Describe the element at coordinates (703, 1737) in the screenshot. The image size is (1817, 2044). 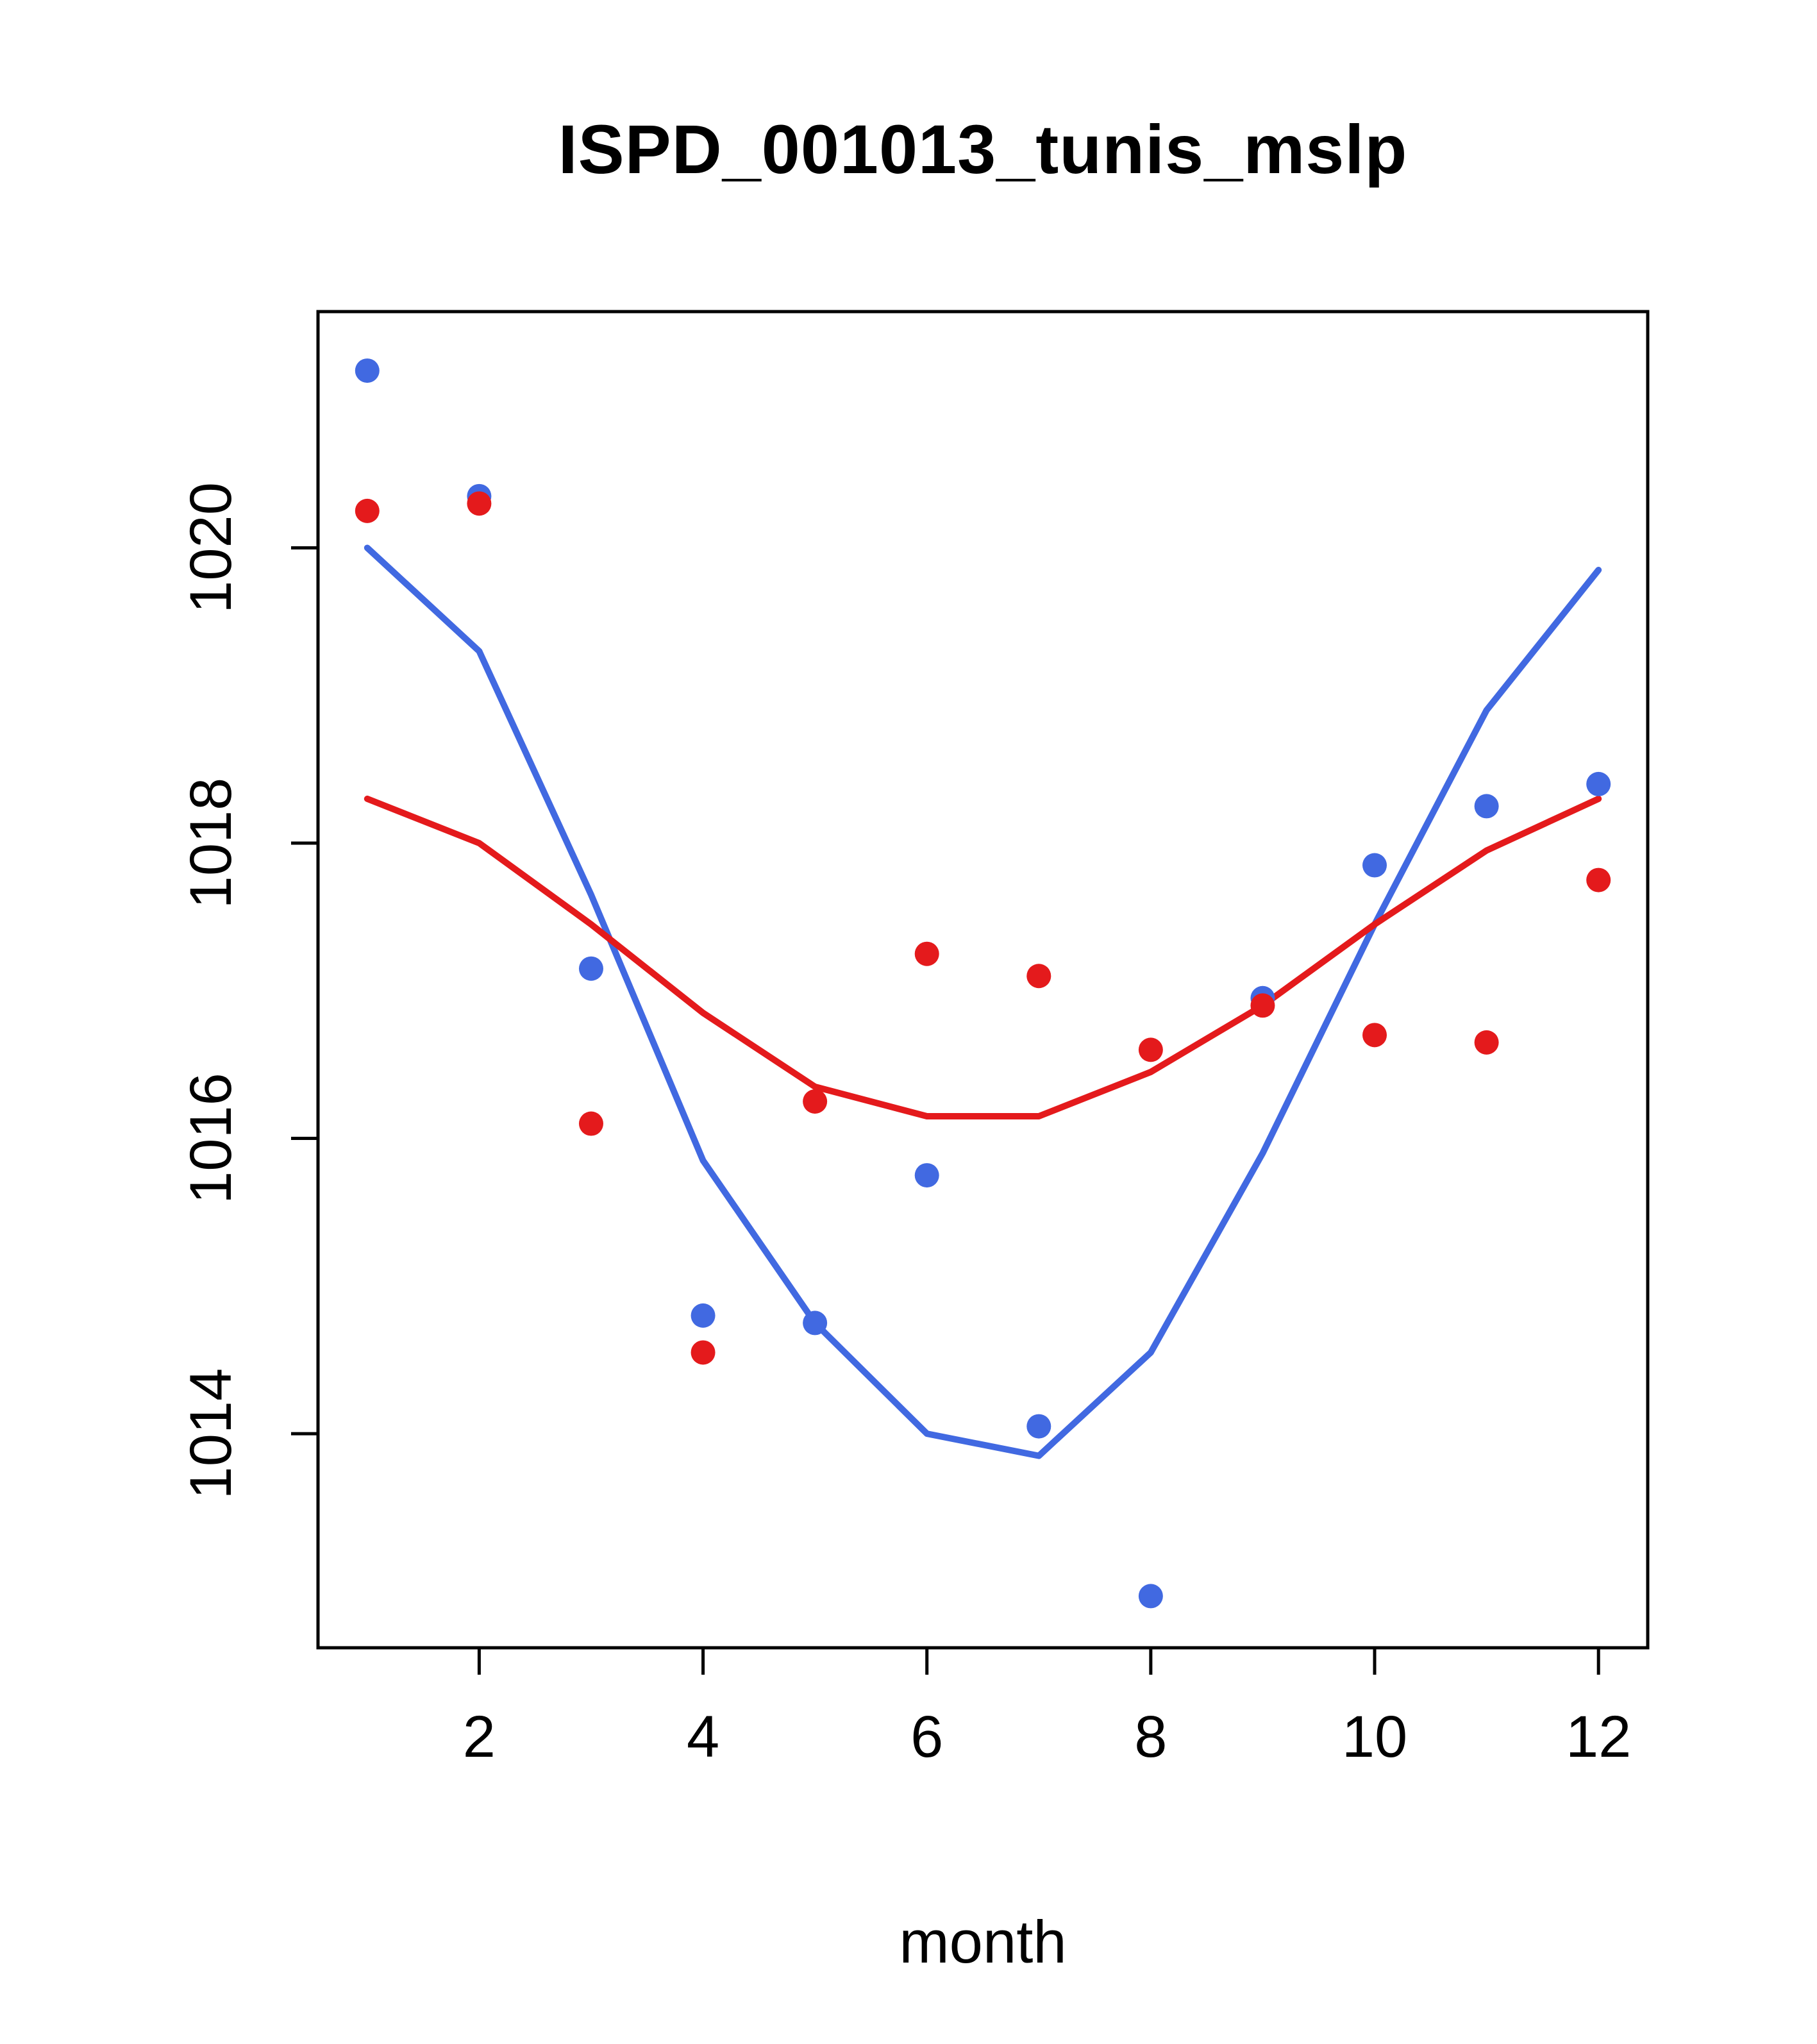
I see `x-tick-label: 4` at that location.